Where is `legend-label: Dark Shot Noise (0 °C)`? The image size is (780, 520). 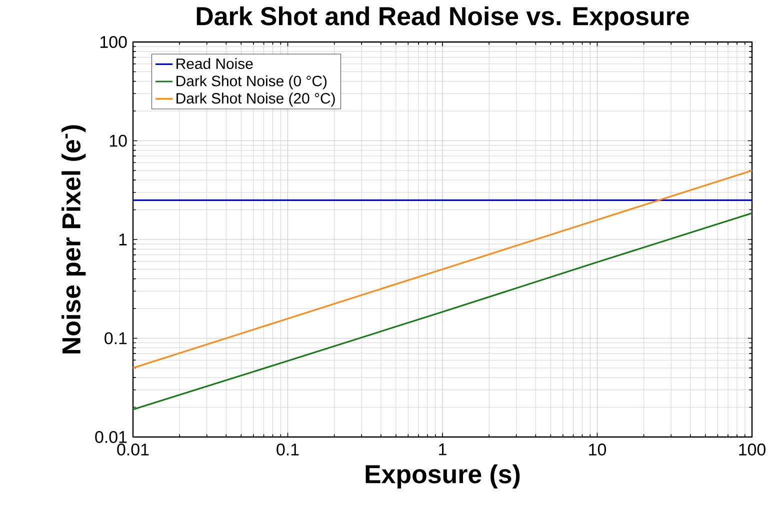 legend-label: Dark Shot Noise (0 °C) is located at coordinates (251, 82).